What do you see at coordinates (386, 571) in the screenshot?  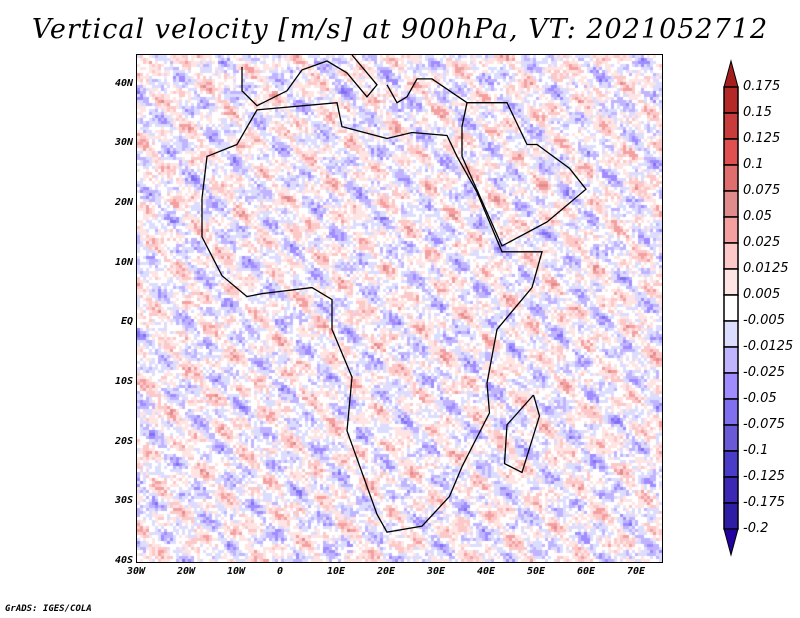 I see `x-tick-label: 20E` at bounding box center [386, 571].